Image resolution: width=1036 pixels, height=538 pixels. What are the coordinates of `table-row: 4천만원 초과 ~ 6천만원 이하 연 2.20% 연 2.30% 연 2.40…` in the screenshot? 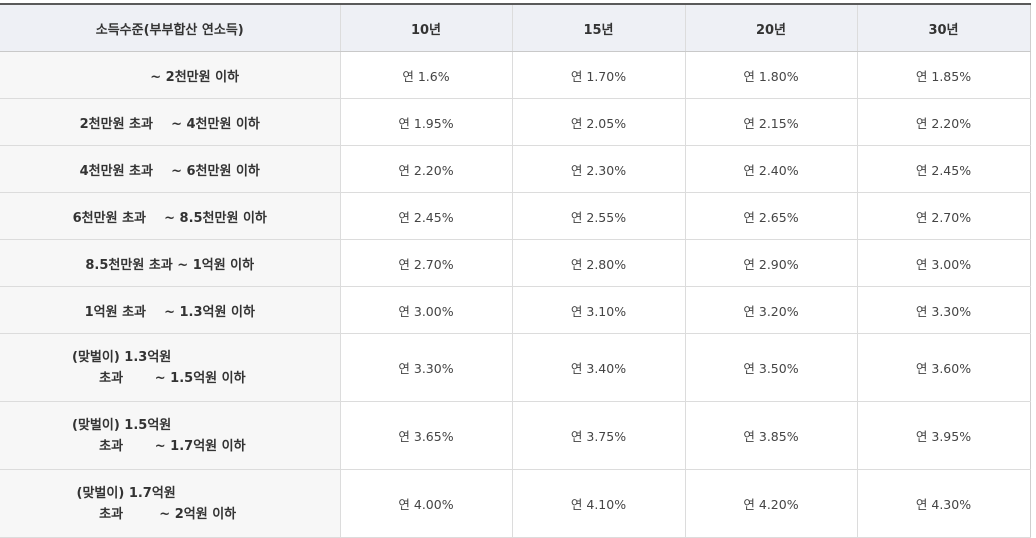 It's located at (515, 169).